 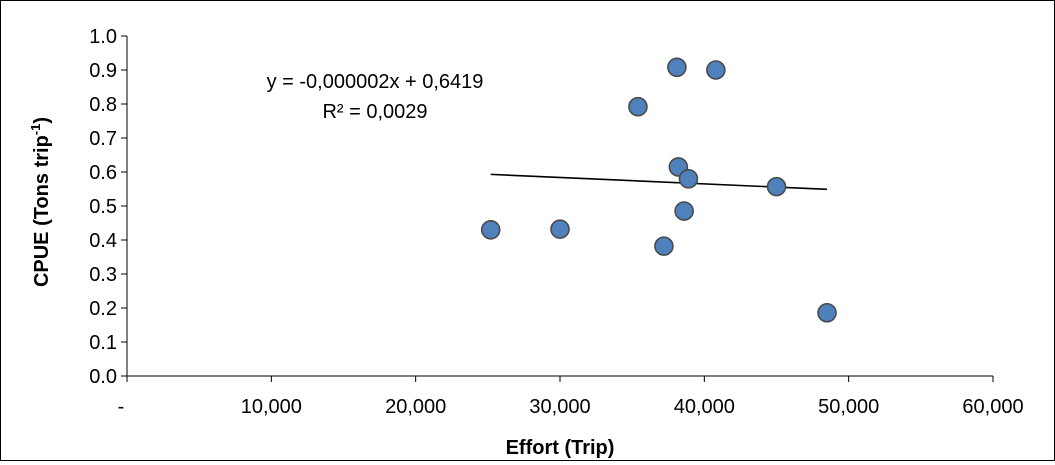 I want to click on y-axis-title-main: CPUE (Tons trip, so click(x=42, y=211).